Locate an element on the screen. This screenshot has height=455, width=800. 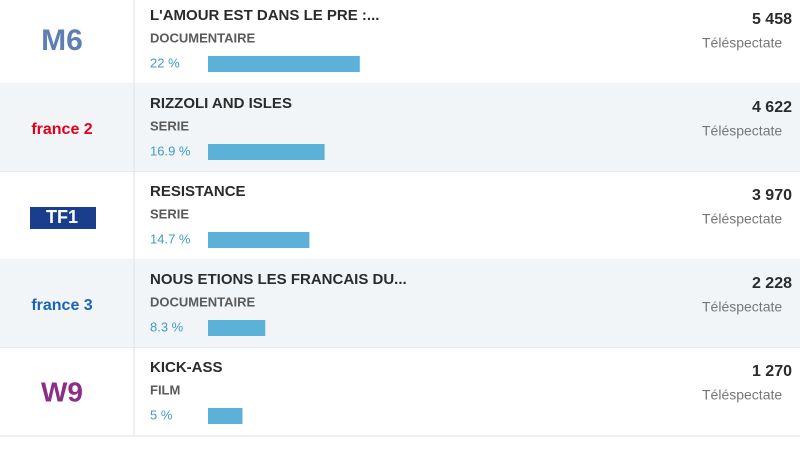
viewer-count: 1 270 is located at coordinates (772, 371).